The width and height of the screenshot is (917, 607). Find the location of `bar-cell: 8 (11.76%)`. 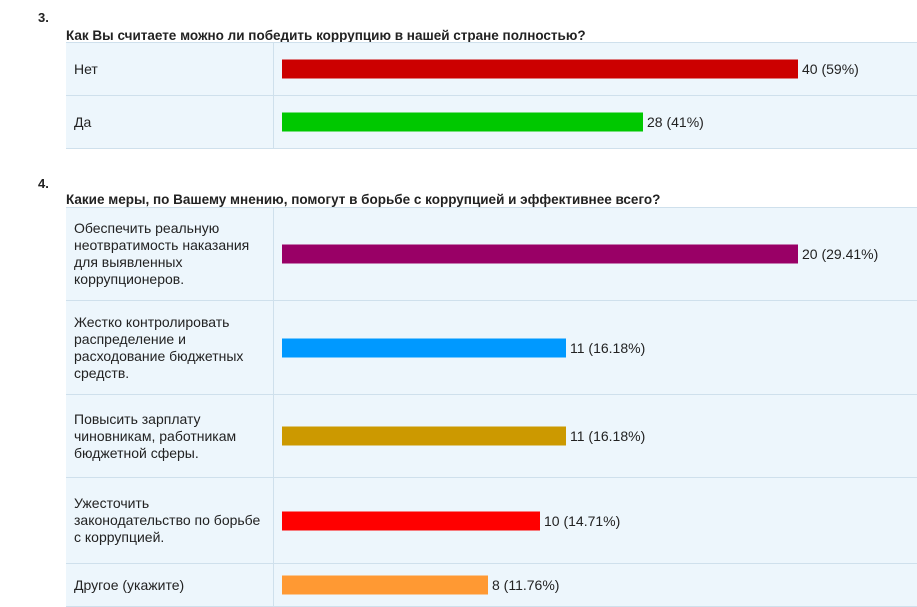

bar-cell: 8 (11.76%) is located at coordinates (595, 585).